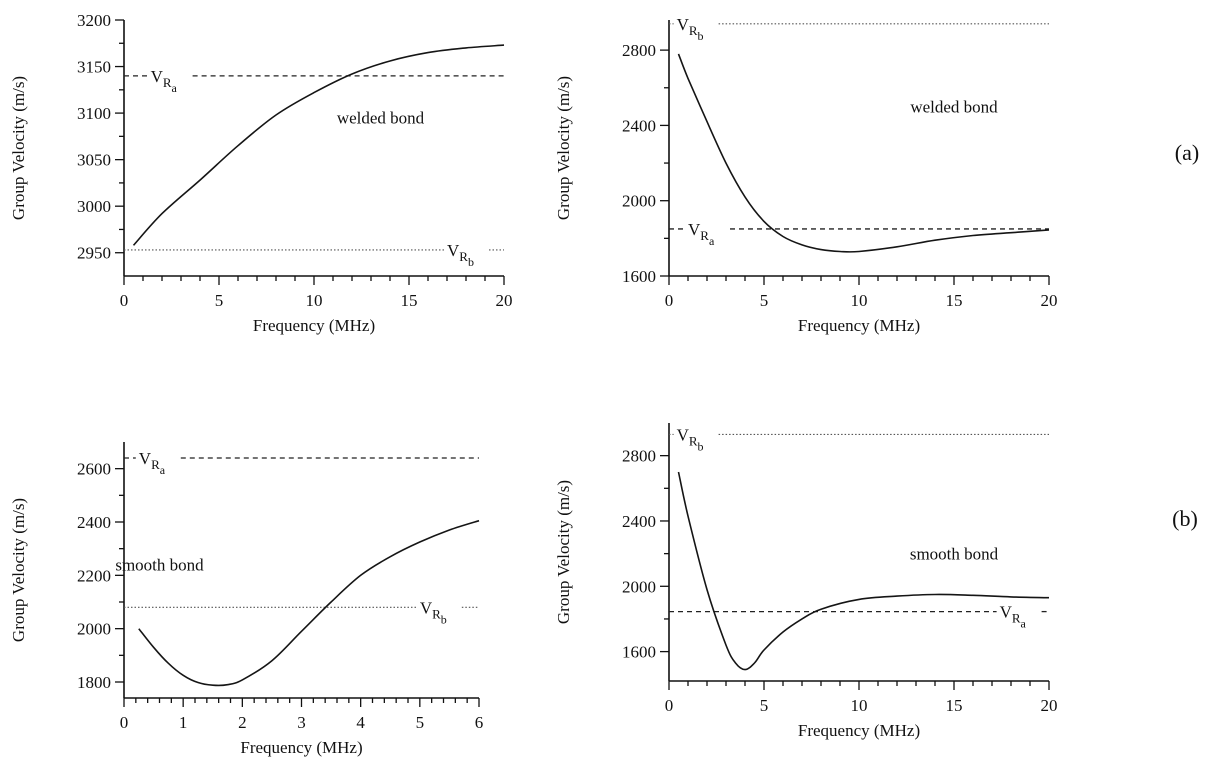  What do you see at coordinates (94, 20) in the screenshot?
I see `y-tick-label: 3200` at bounding box center [94, 20].